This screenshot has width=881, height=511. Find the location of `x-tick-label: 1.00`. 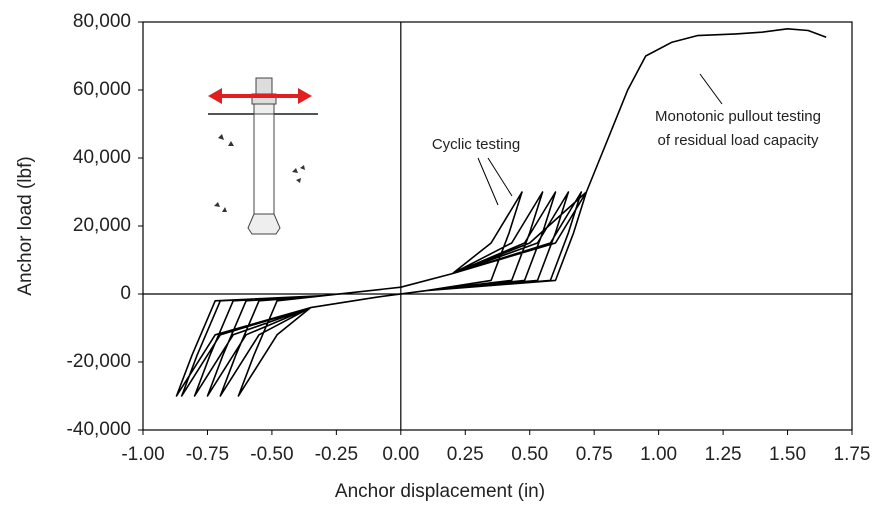

x-tick-label: 1.00 is located at coordinates (658, 454).